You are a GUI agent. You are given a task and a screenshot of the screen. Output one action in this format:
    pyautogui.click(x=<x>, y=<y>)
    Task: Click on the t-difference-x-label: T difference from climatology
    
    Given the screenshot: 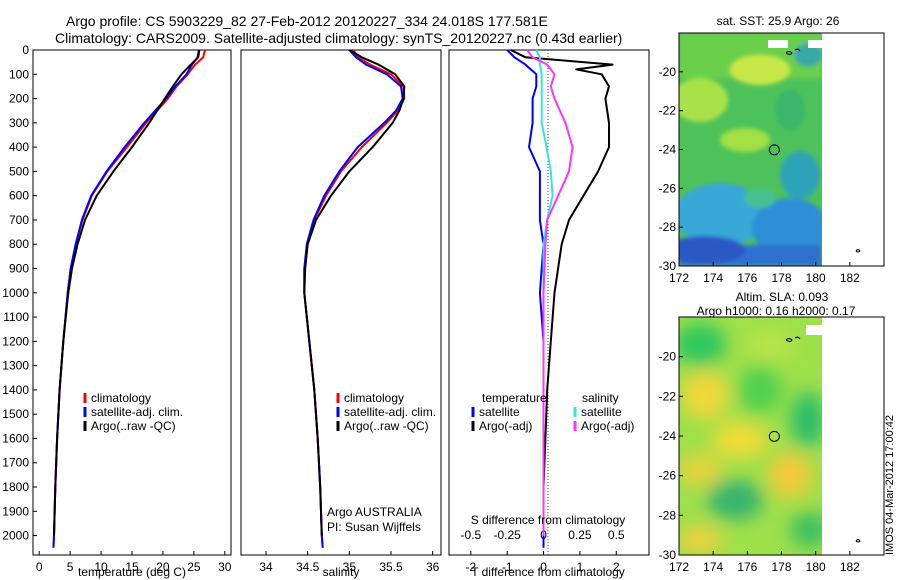 What is the action you would take?
    pyautogui.click(x=548, y=572)
    